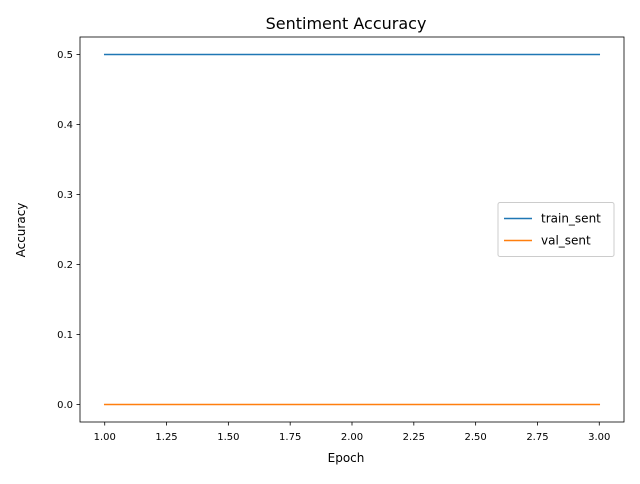  Describe the element at coordinates (65, 125) in the screenshot. I see `y-tick-label: 0.4` at that location.